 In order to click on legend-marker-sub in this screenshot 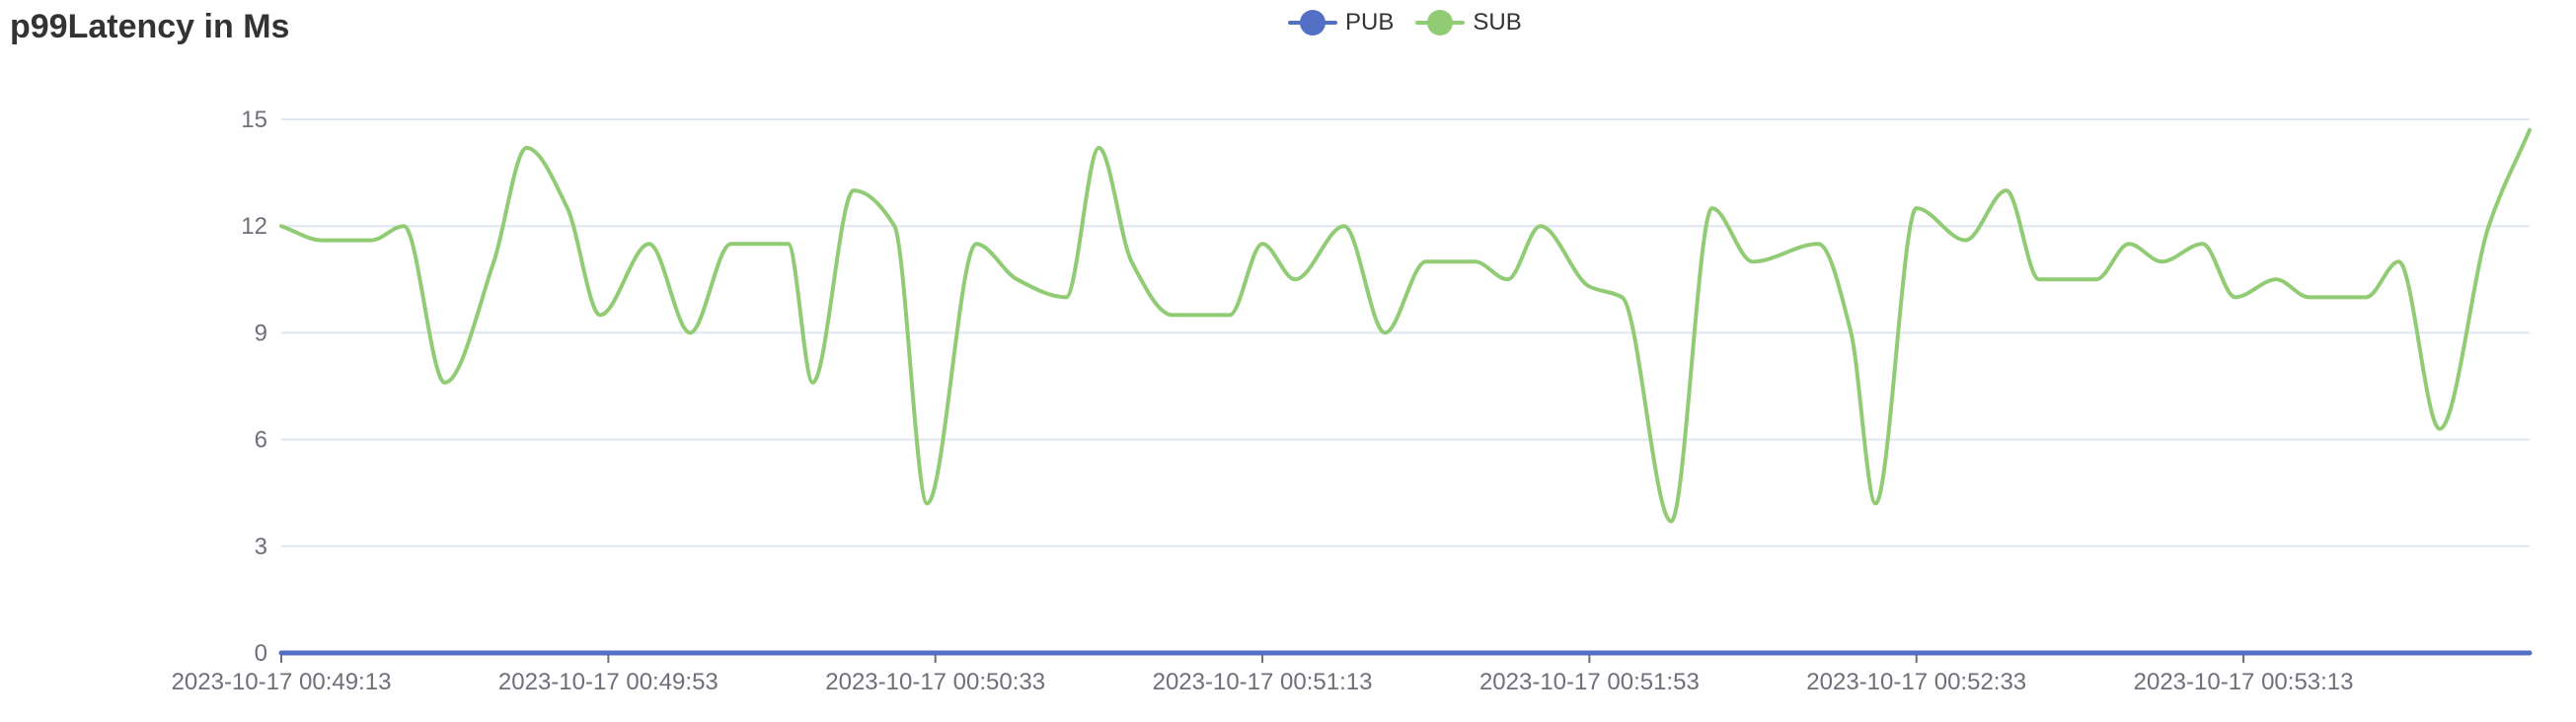, I will do `click(1441, 23)`.